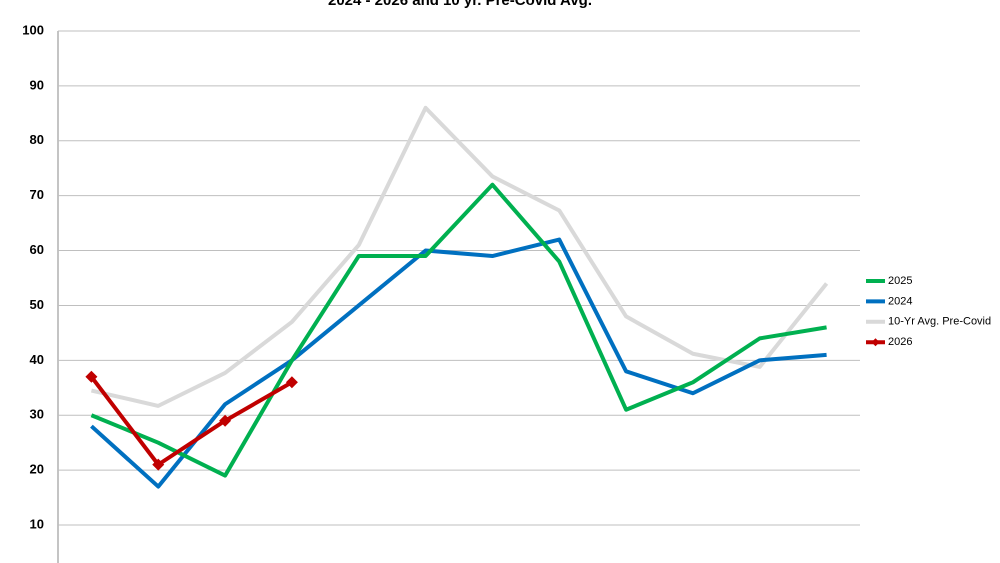 Image resolution: width=1000 pixels, height=563 pixels. I want to click on legend-marker, so click(875, 342).